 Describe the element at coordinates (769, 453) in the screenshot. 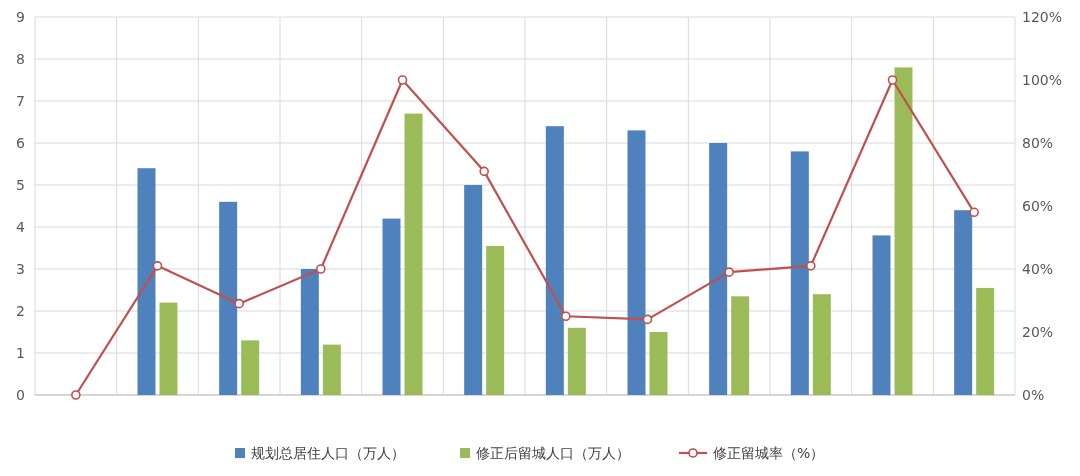

I see `legend-label: 修正留城率（%）` at that location.